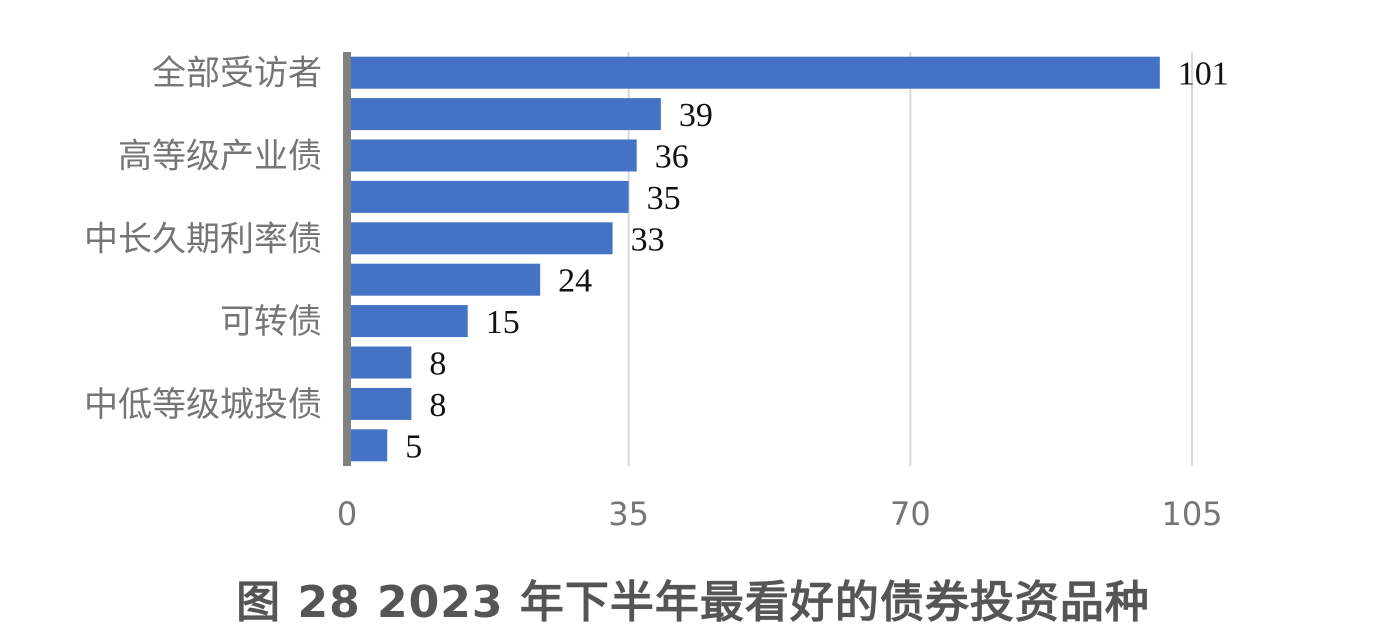 Image resolution: width=1386 pixels, height=642 pixels. Describe the element at coordinates (503, 322) in the screenshot. I see `data-label: 15` at that location.